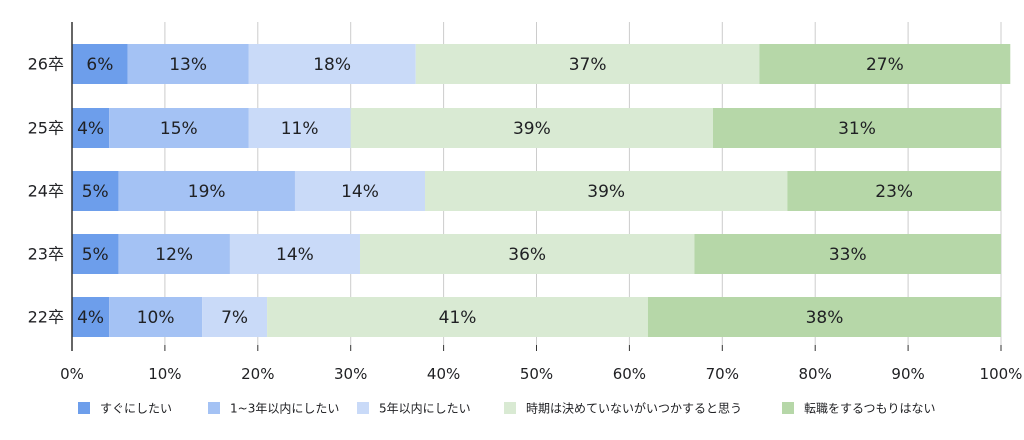 This screenshot has width=1024, height=440. What do you see at coordinates (722, 374) in the screenshot?
I see `x-tick-label: 70%` at bounding box center [722, 374].